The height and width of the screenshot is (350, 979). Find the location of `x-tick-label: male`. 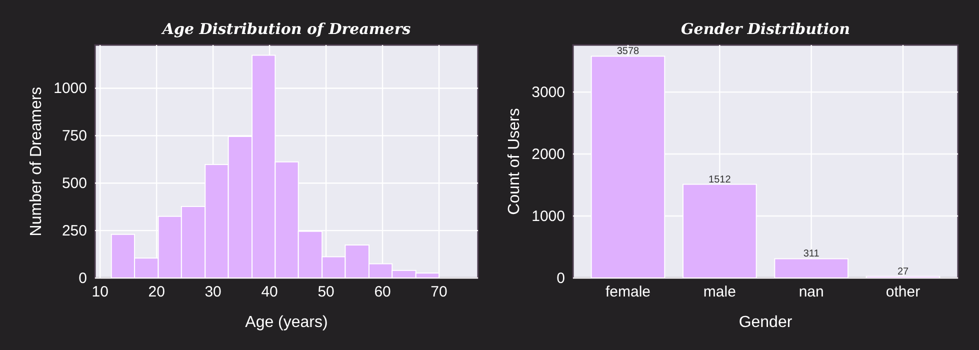

x-tick-label: male is located at coordinates (719, 292).